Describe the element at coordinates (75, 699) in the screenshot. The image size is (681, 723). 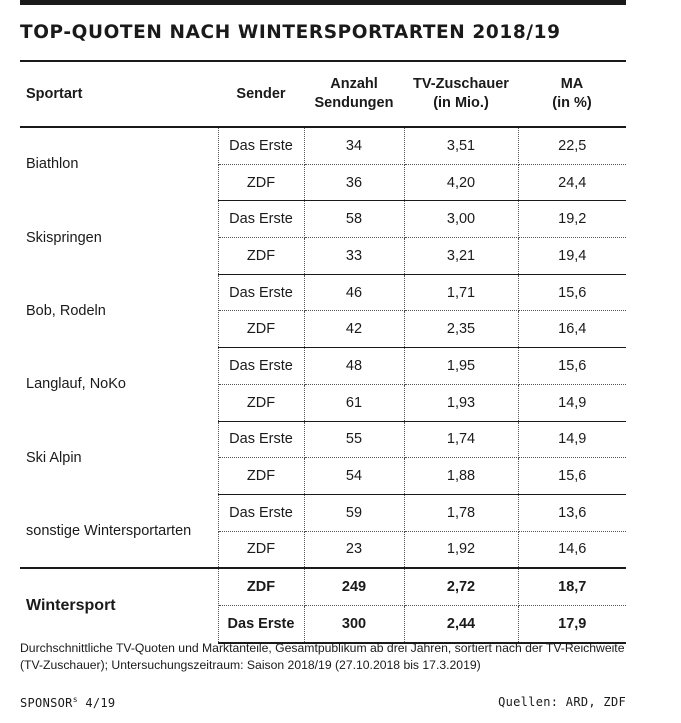
I see `publication-sup: s` at that location.